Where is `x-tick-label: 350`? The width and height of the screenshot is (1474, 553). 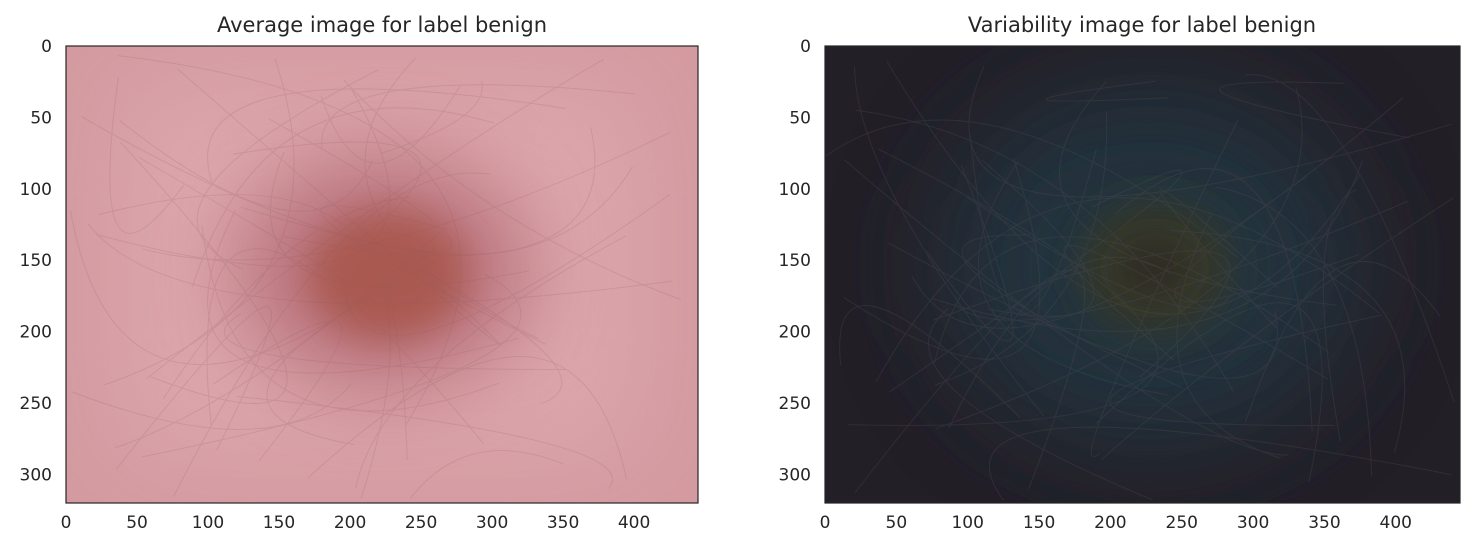 x-tick-label: 350 is located at coordinates (563, 523).